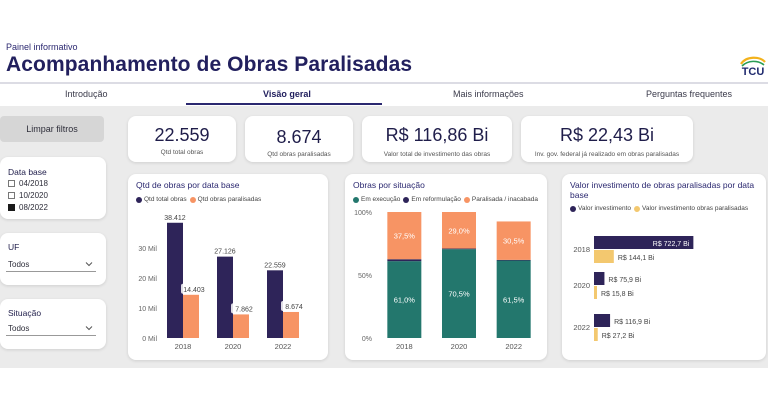  I want to click on data-label: 38.412, so click(175, 218).